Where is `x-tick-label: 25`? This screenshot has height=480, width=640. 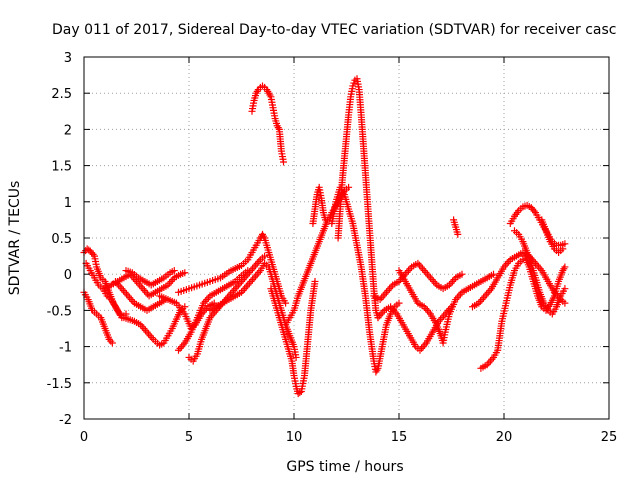
x-tick-label: 25 is located at coordinates (609, 437).